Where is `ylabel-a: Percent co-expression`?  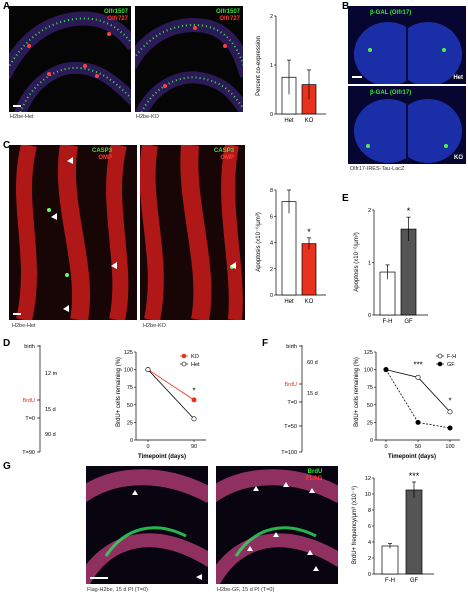
ylabel-a: Percent co-expression is located at coordinates (259, 66).